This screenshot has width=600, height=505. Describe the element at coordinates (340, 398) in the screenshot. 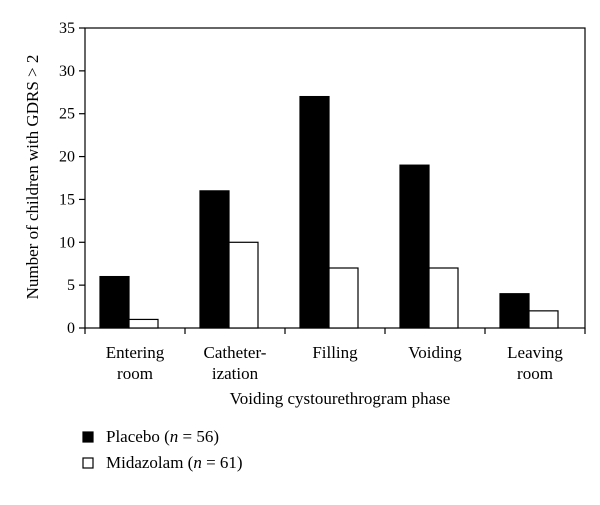

I see `x-axis-label: Voiding cystourethrogram phase` at that location.